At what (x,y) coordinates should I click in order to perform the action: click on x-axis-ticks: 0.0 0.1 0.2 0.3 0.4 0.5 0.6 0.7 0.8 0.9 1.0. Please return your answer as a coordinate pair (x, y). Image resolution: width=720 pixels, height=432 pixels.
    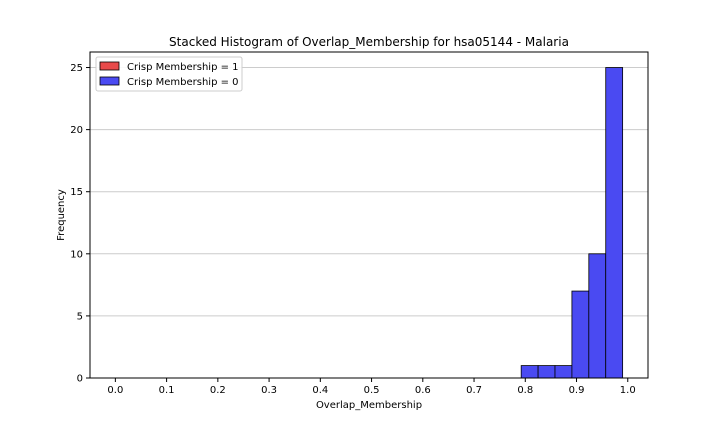
    Looking at the image, I should click on (371, 387).